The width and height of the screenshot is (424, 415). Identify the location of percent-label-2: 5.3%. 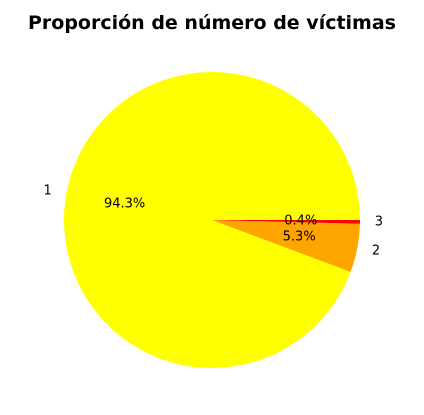
(299, 236).